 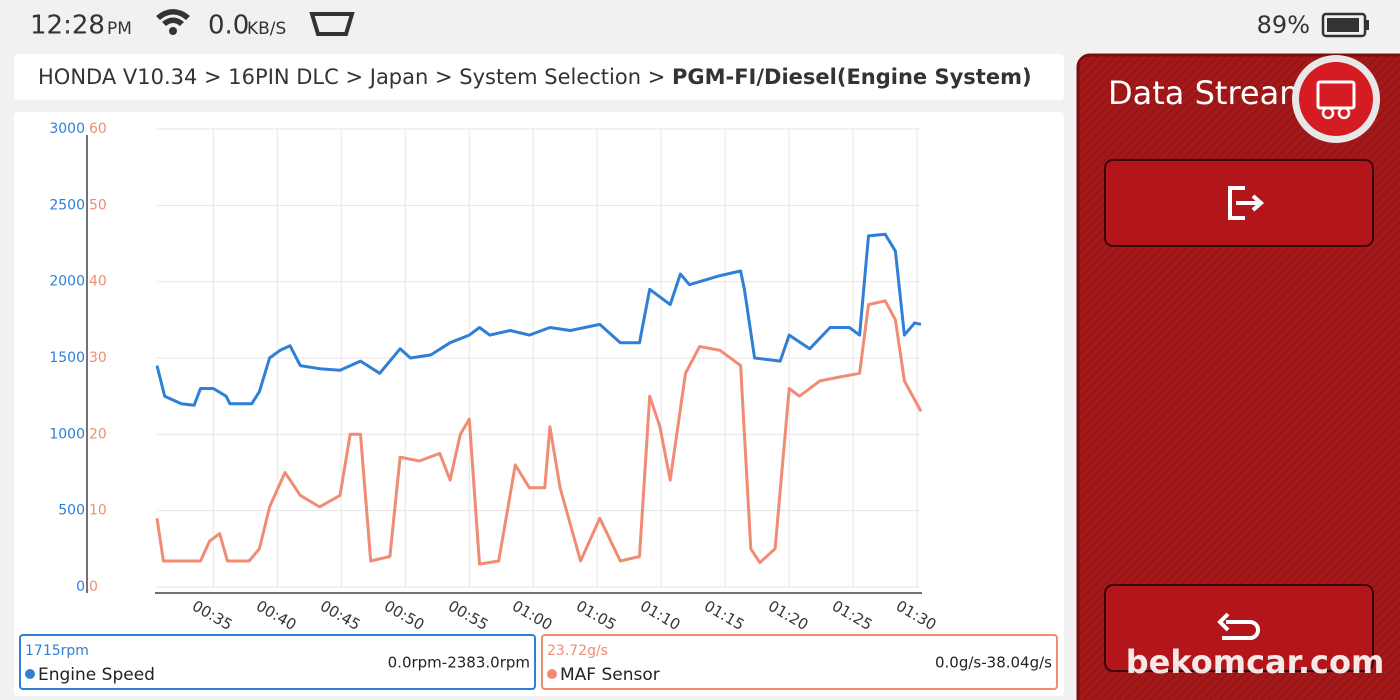 I want to click on y2-tick-label: 60, so click(x=98, y=129).